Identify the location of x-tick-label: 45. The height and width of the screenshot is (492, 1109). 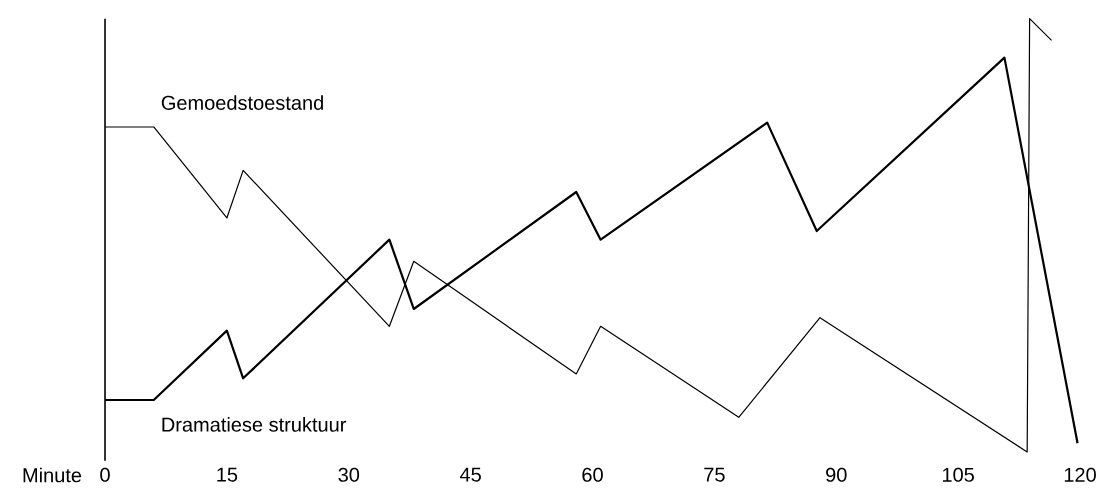
(470, 474).